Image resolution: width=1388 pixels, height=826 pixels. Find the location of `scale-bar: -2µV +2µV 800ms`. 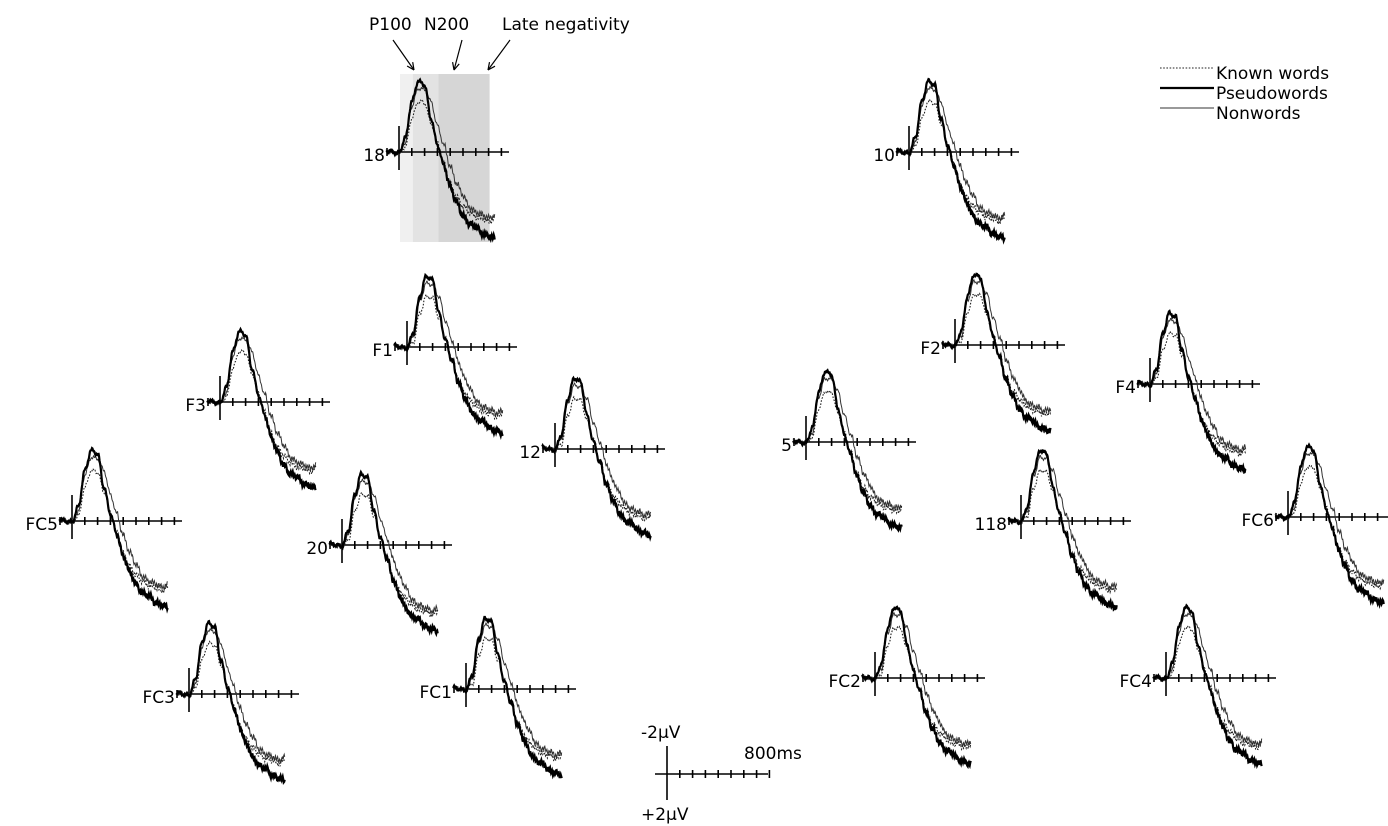

scale-bar: -2µV +2µV 800ms is located at coordinates (721, 774).